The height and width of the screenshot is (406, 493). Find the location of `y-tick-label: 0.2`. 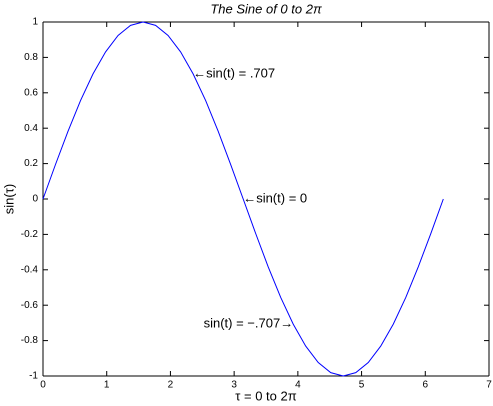

y-tick-label: 0.2 is located at coordinates (31, 163).